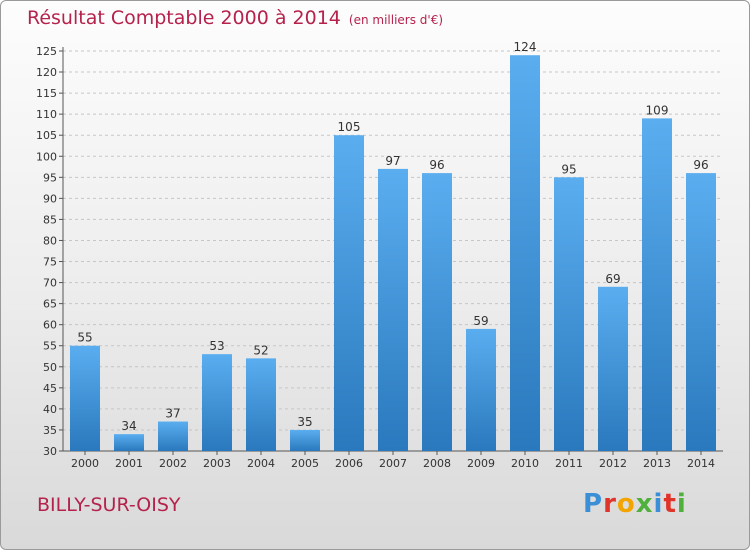 The width and height of the screenshot is (750, 550). What do you see at coordinates (612, 279) in the screenshot?
I see `data-label-2012: 69` at bounding box center [612, 279].